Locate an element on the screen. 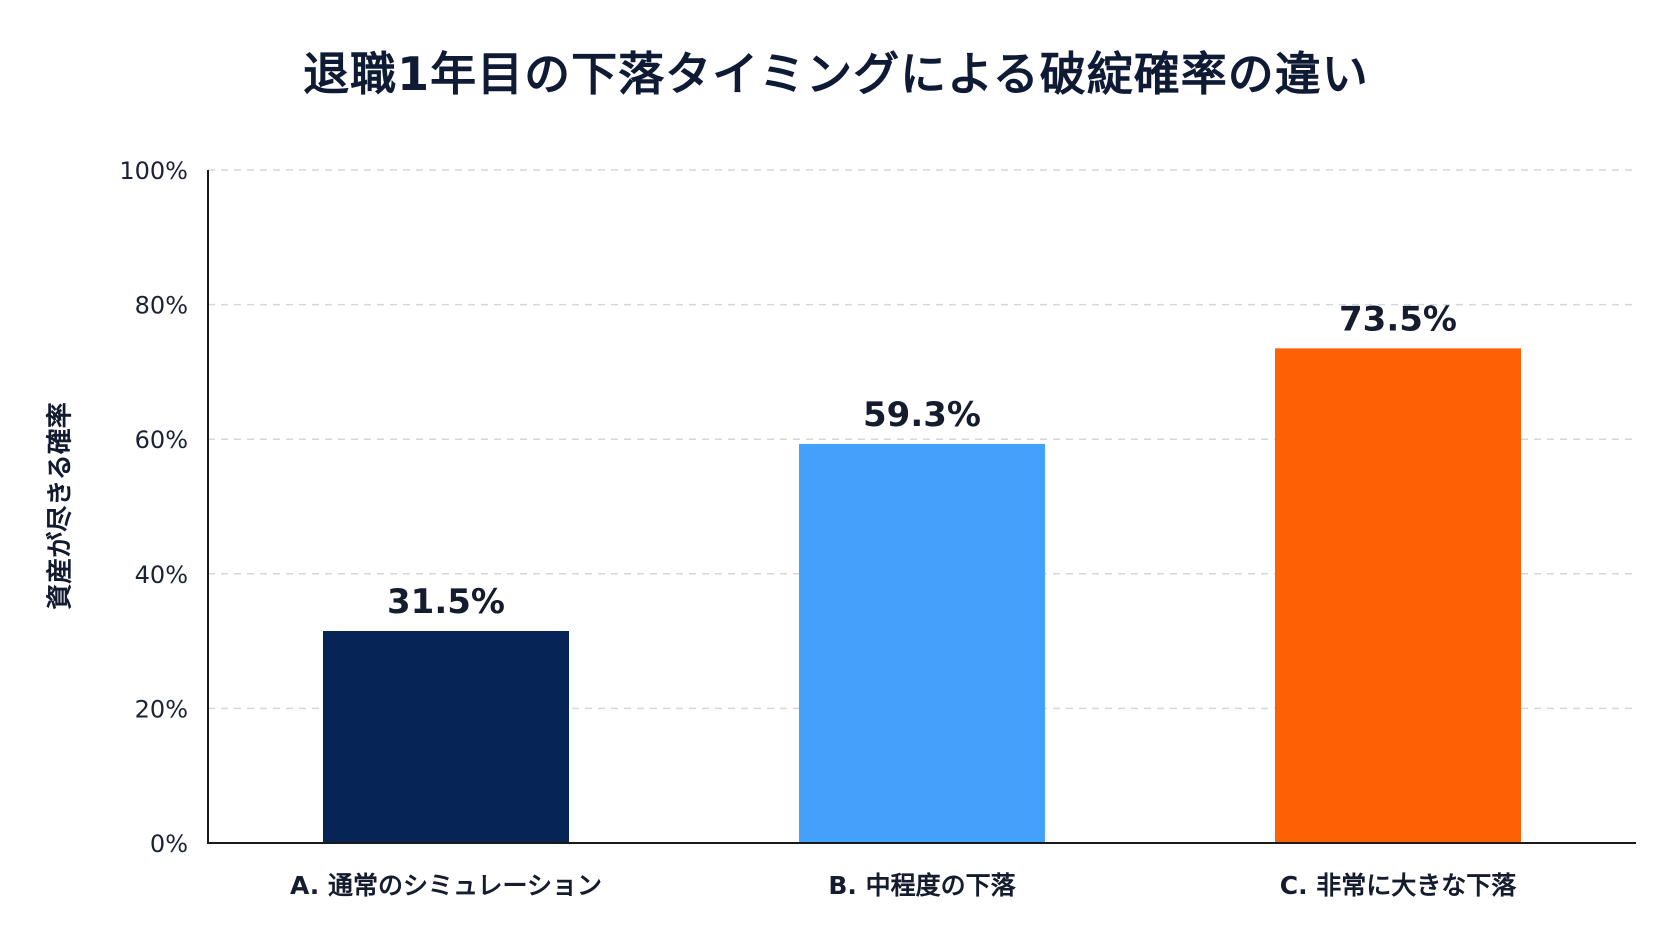 The image size is (1672, 941). category-labels: A. 通常のシミュレーション B. 中程度の下落 C. 非常に大きな下落 is located at coordinates (903, 885).